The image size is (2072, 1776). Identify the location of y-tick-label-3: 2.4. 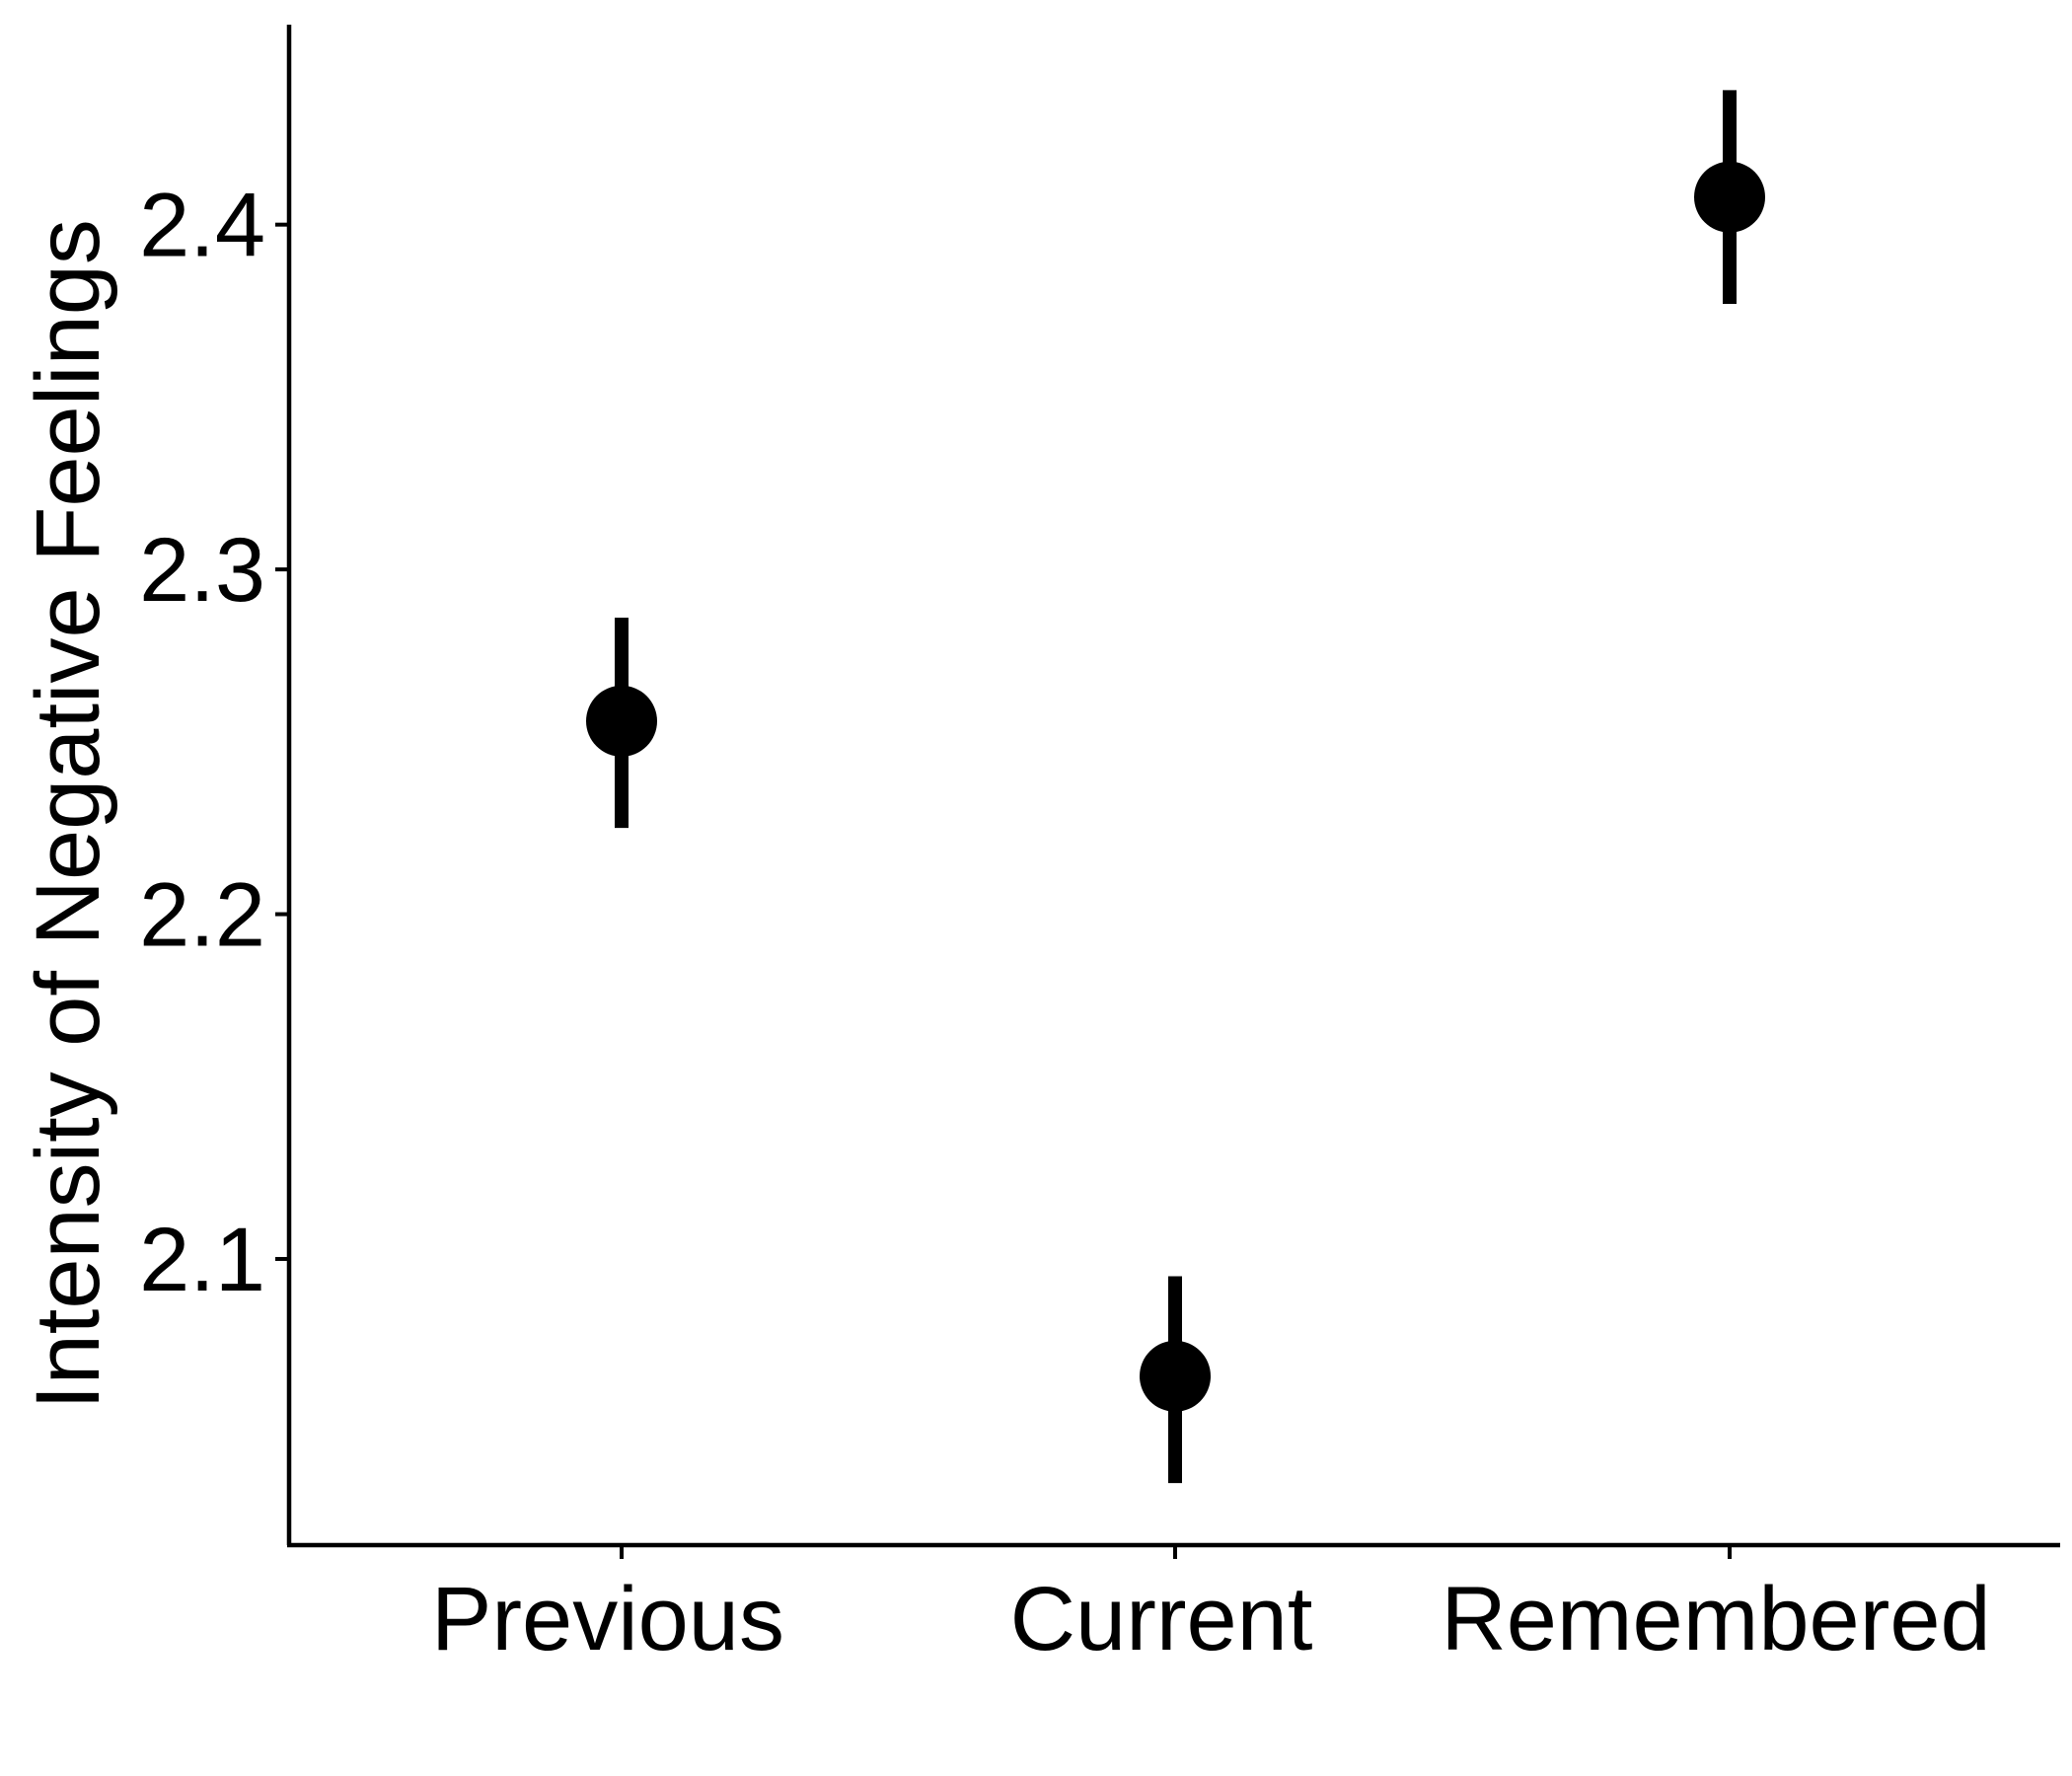
(202, 226).